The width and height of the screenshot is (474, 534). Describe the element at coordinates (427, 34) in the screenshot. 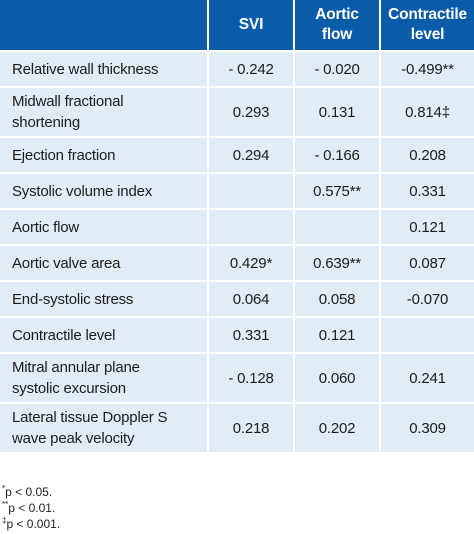

I see `header-contractile-level-line2: level` at that location.